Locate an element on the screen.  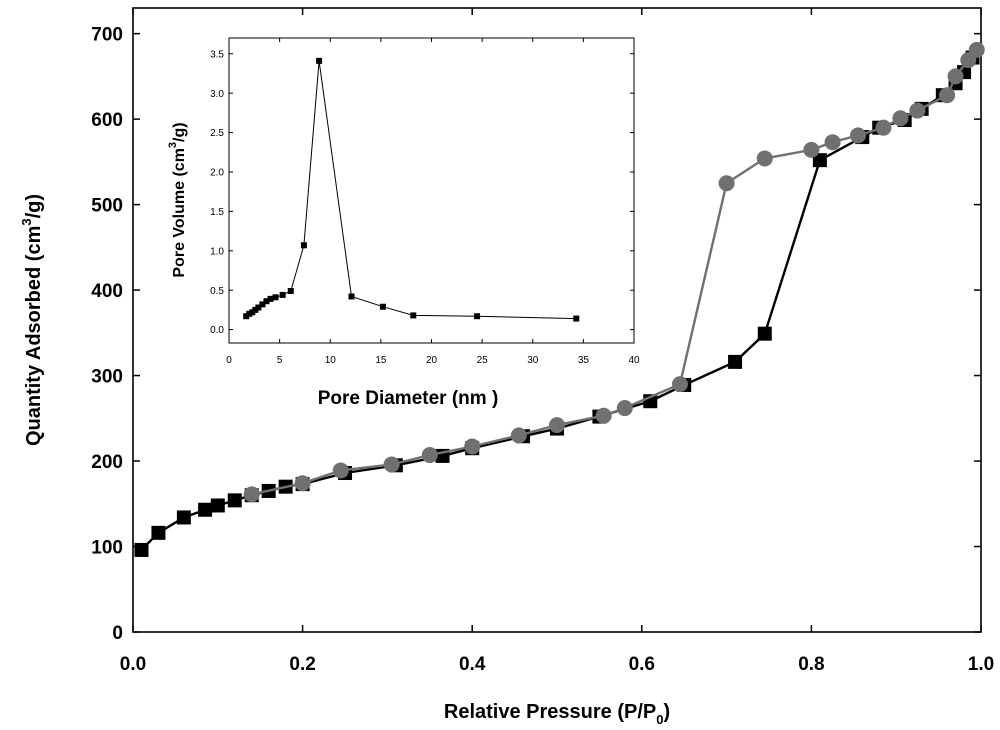
inset-x-tick-label: 15 is located at coordinates (381, 360).